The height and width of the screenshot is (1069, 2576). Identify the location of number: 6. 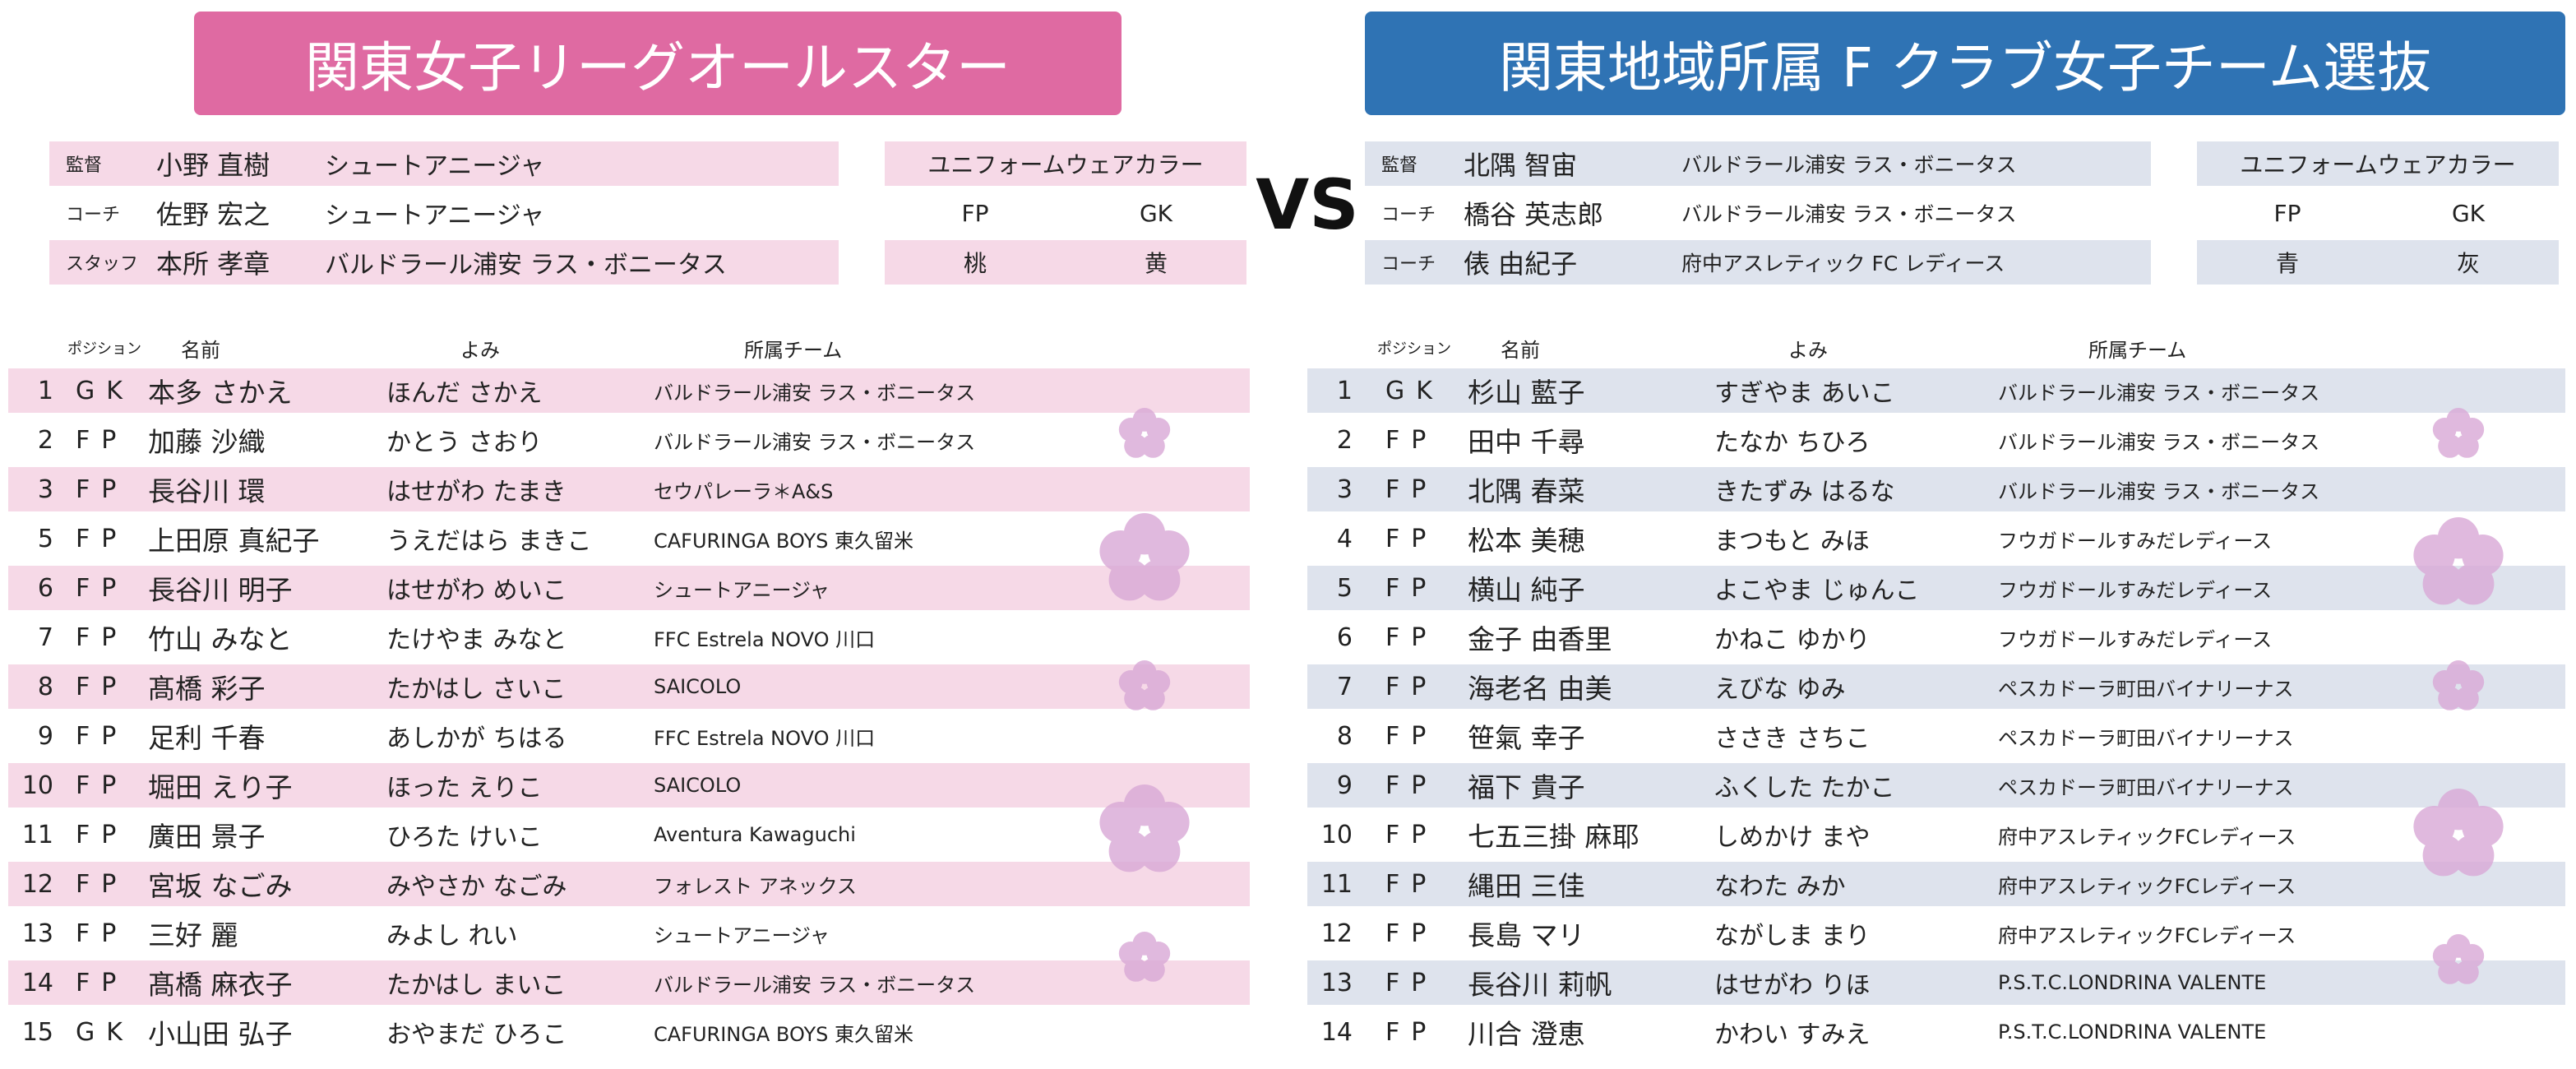
(1344, 637).